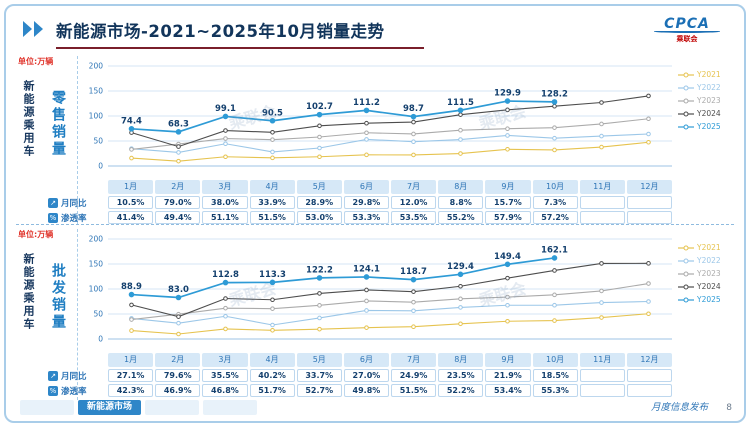 The image size is (750, 427). I want to click on value-cell: 49.8%, so click(366, 390).